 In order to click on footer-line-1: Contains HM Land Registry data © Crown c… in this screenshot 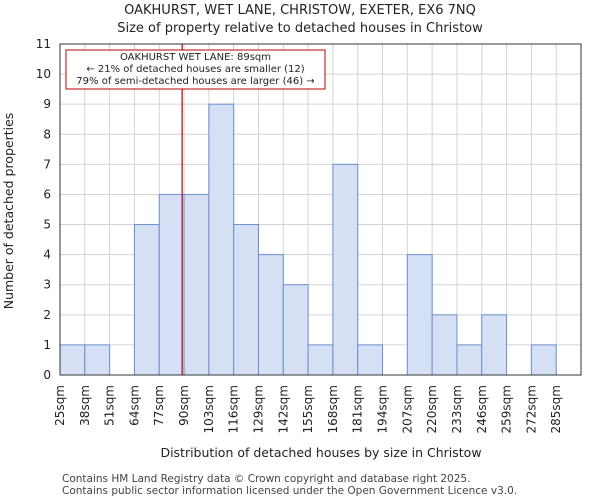, I will do `click(266, 479)`.